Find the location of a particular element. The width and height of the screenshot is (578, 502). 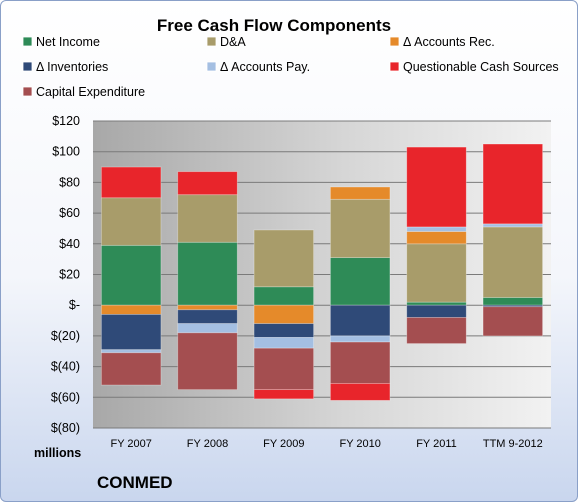

legend-label-questionable-cash-sources: Questionable Cash Sources is located at coordinates (481, 67).